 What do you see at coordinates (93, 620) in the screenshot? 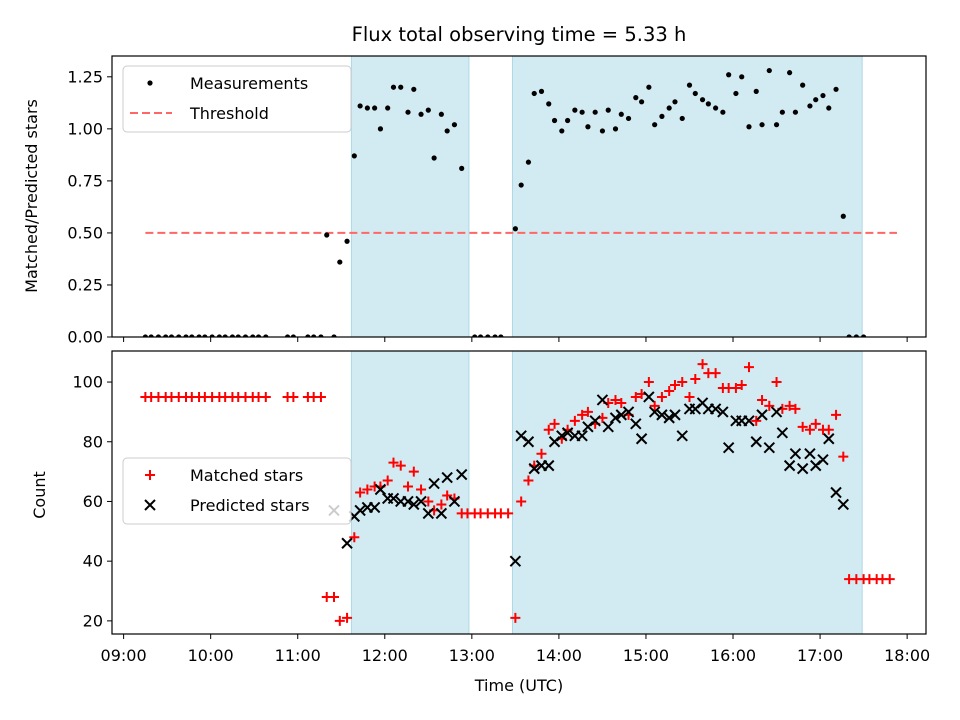
I see `y-tick-label: 20` at bounding box center [93, 620].